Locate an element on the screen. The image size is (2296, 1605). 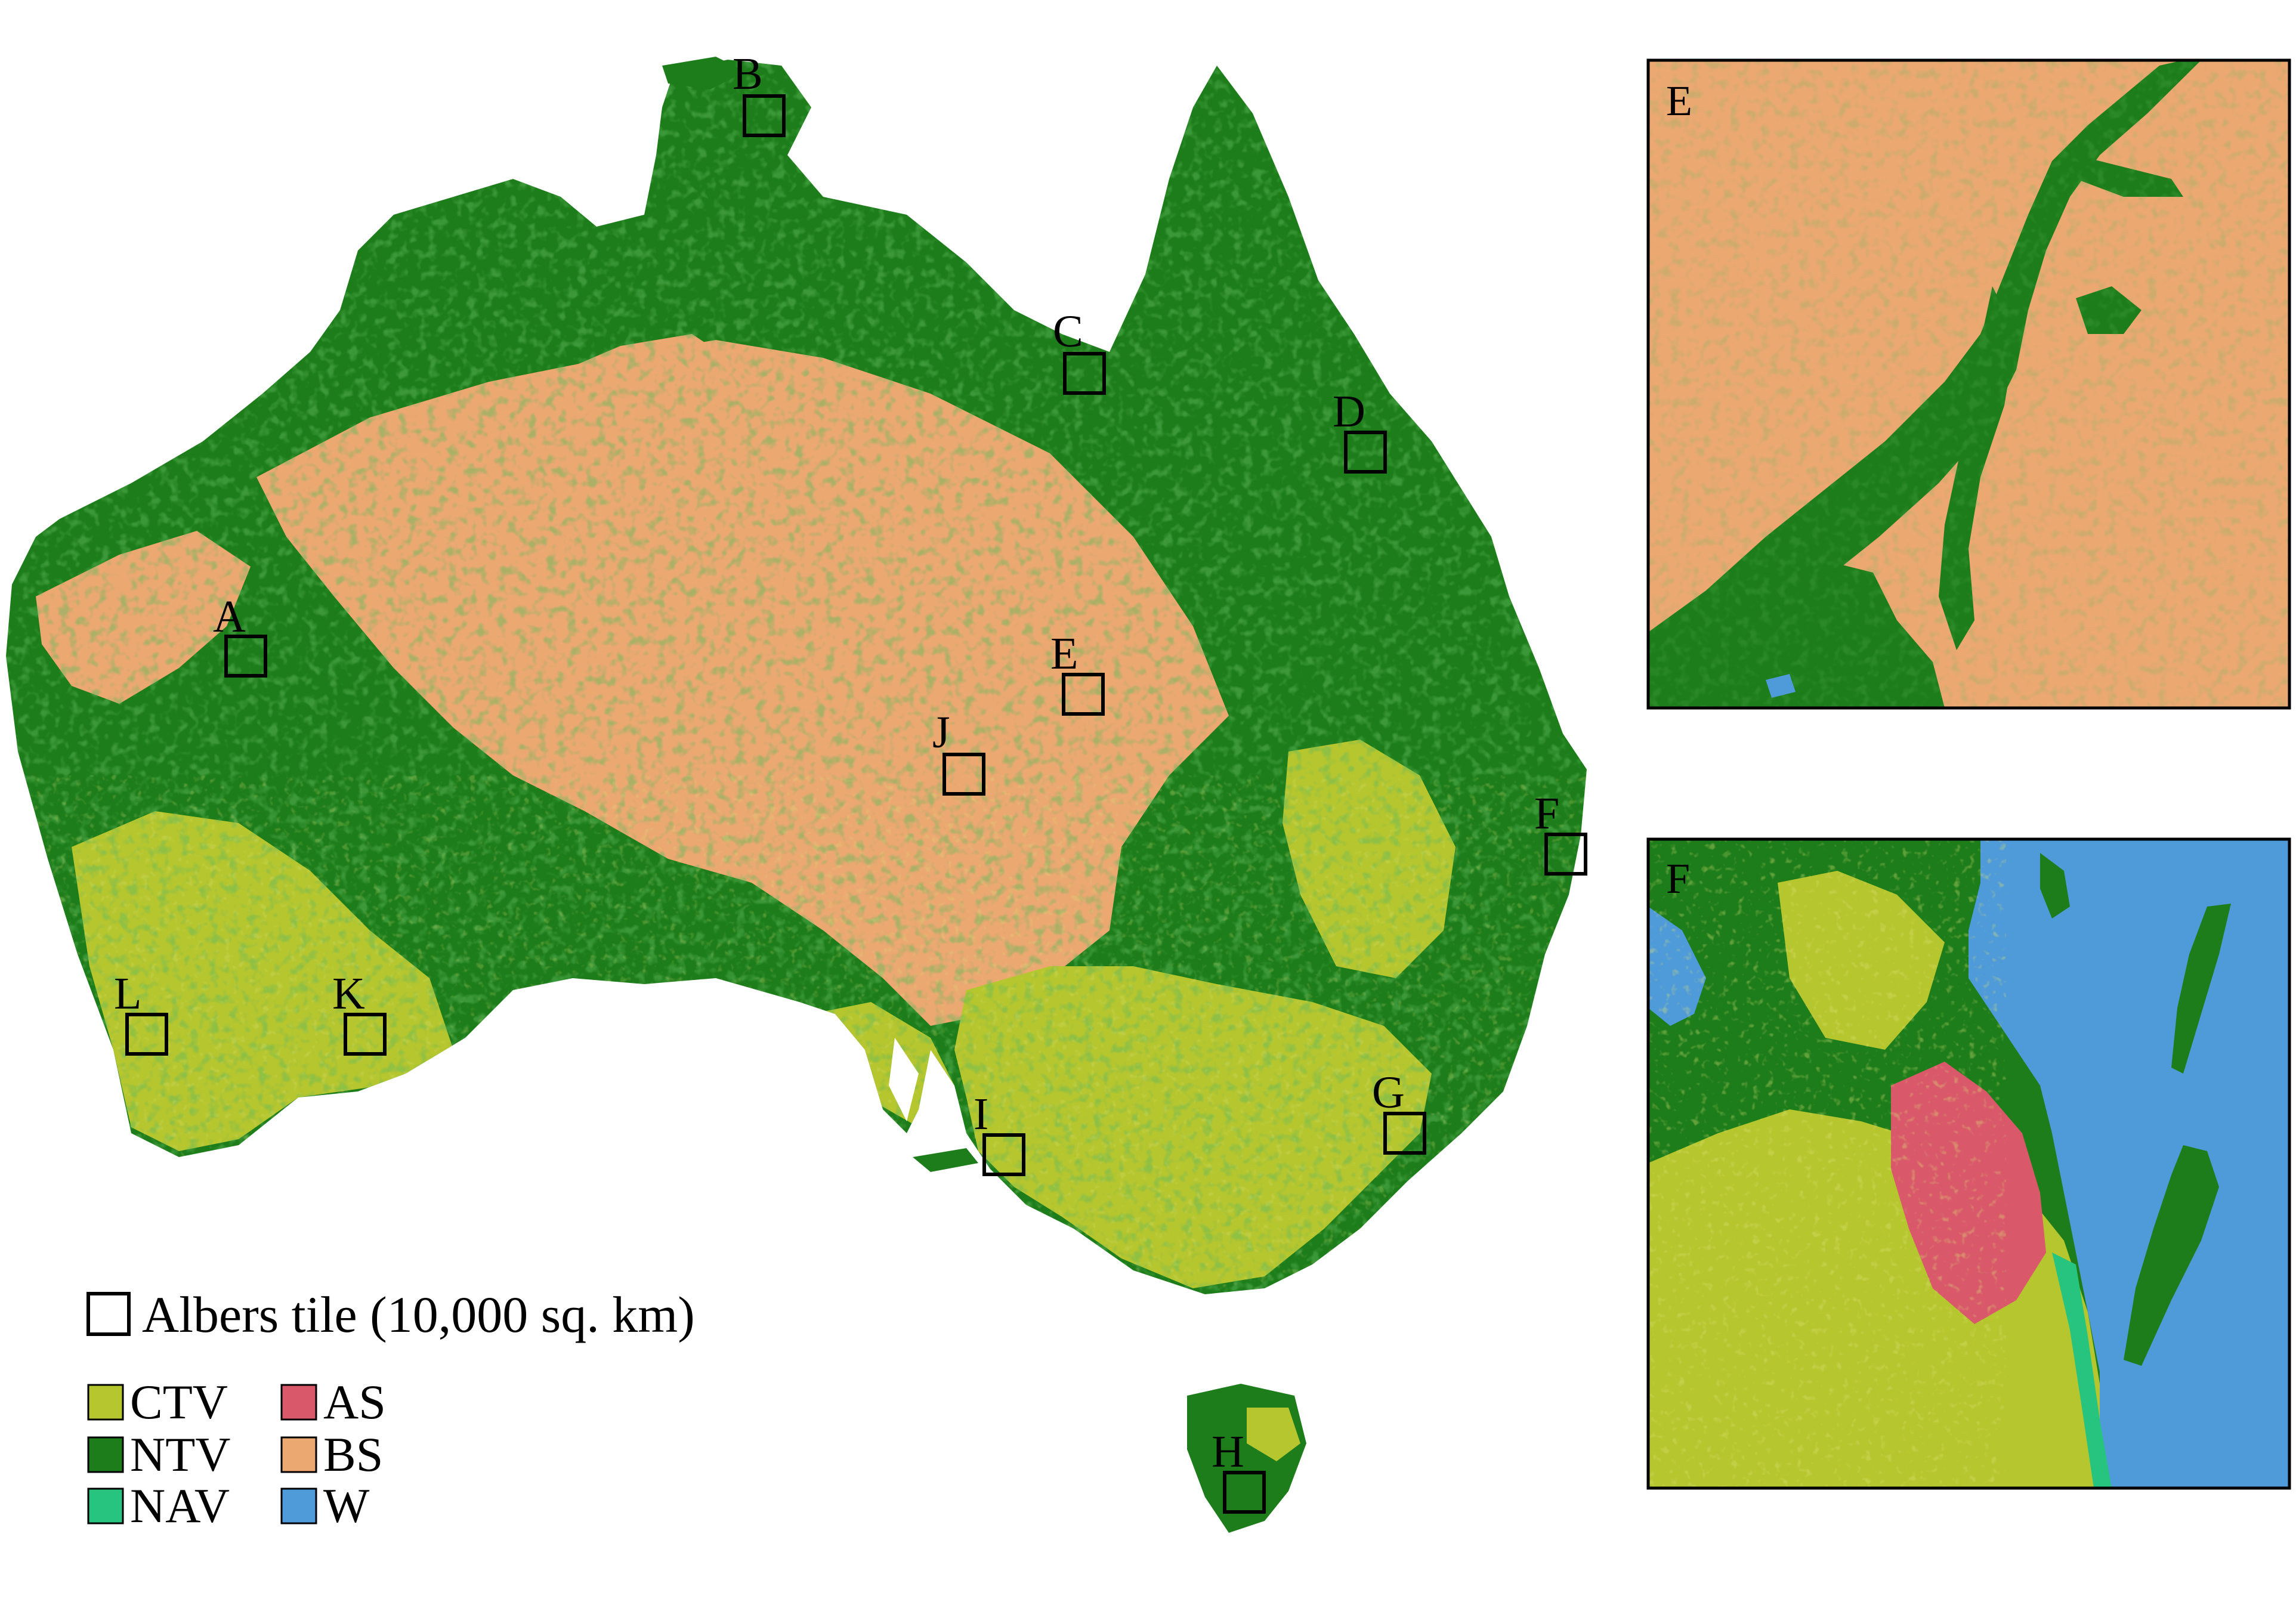
inset-f-nav-coast is located at coordinates (2082, 1370).